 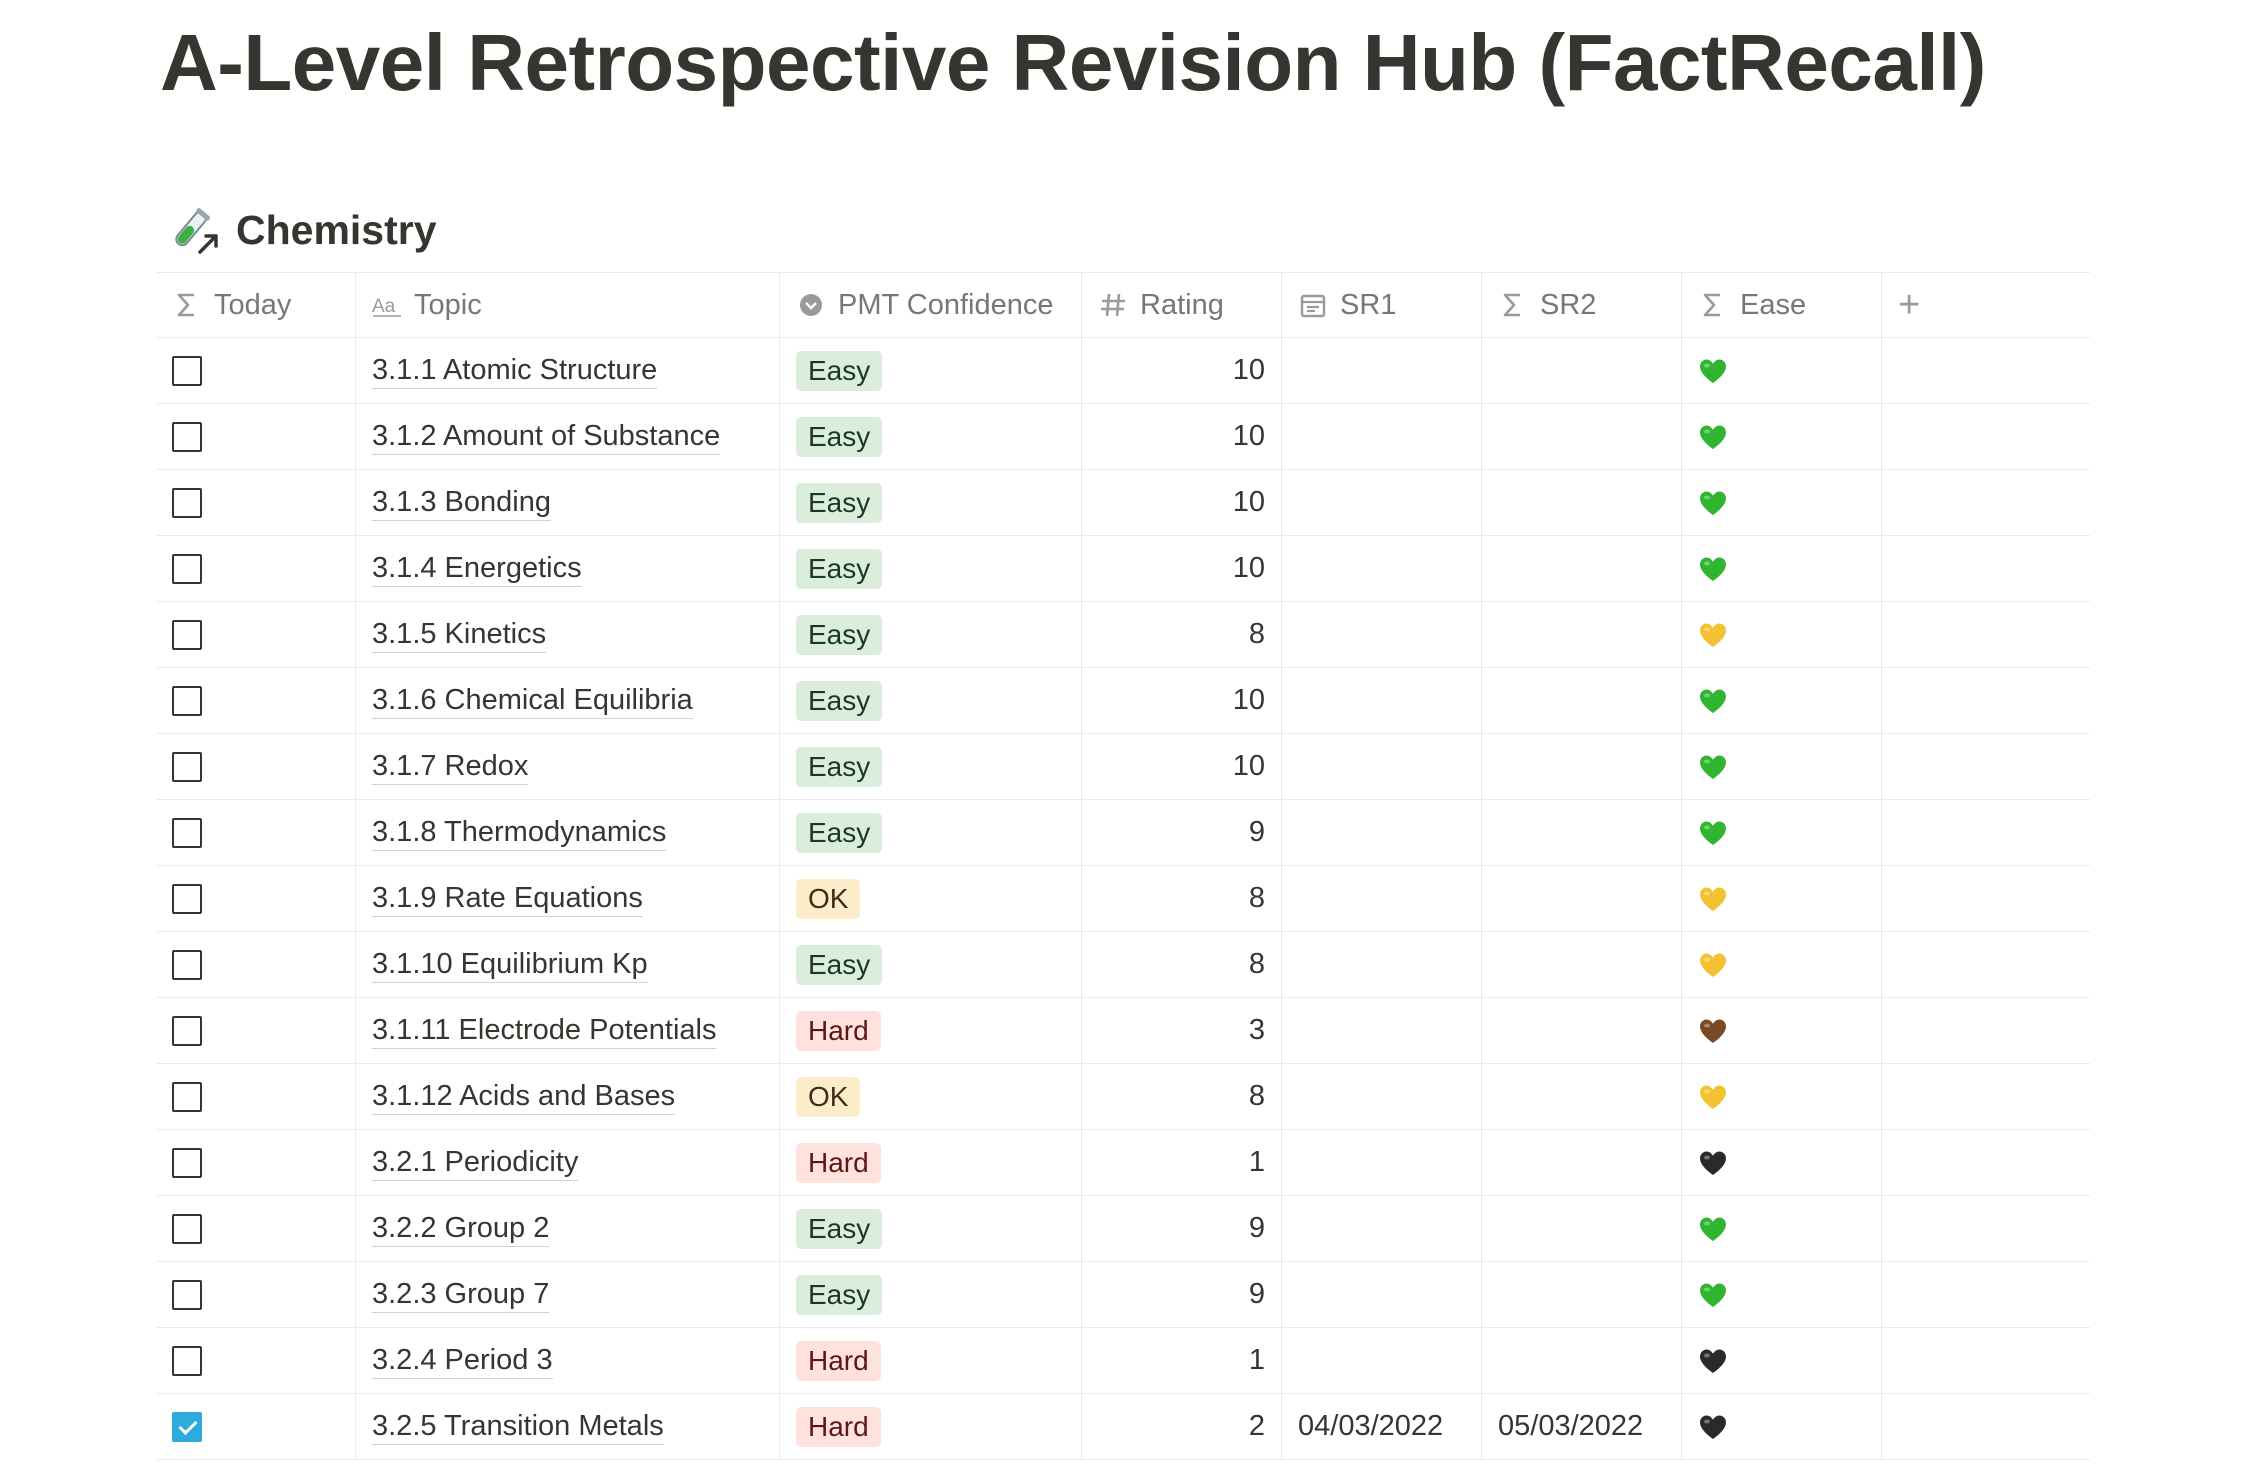 I want to click on column-header-topic: Aa Topic, so click(x=568, y=305).